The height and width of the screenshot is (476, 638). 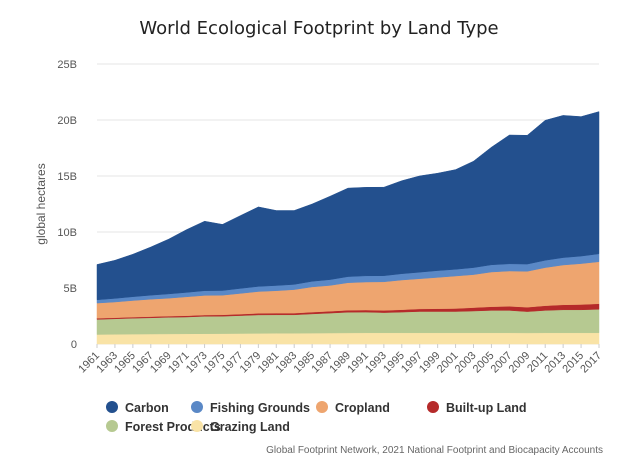 I want to click on legend-item-grazing-land: Grazing Land, so click(x=240, y=427).